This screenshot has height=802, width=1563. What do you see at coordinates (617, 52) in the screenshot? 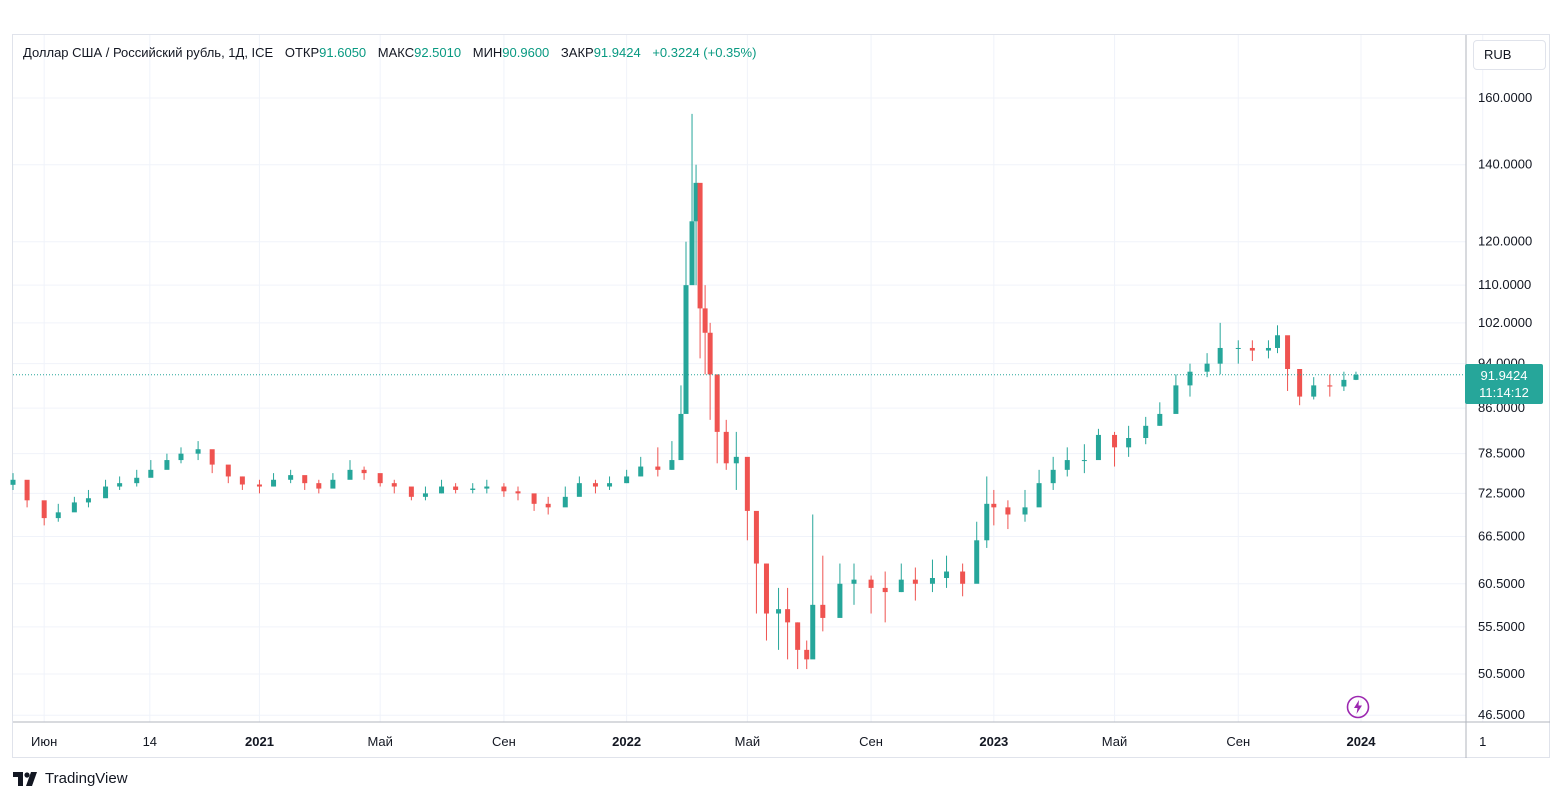
I see `close-value: 91.9424` at bounding box center [617, 52].